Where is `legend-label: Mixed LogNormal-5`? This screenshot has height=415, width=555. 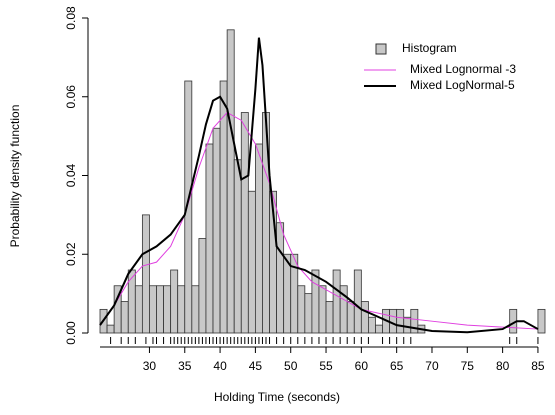
legend-label: Mixed LogNormal-5 is located at coordinates (462, 85).